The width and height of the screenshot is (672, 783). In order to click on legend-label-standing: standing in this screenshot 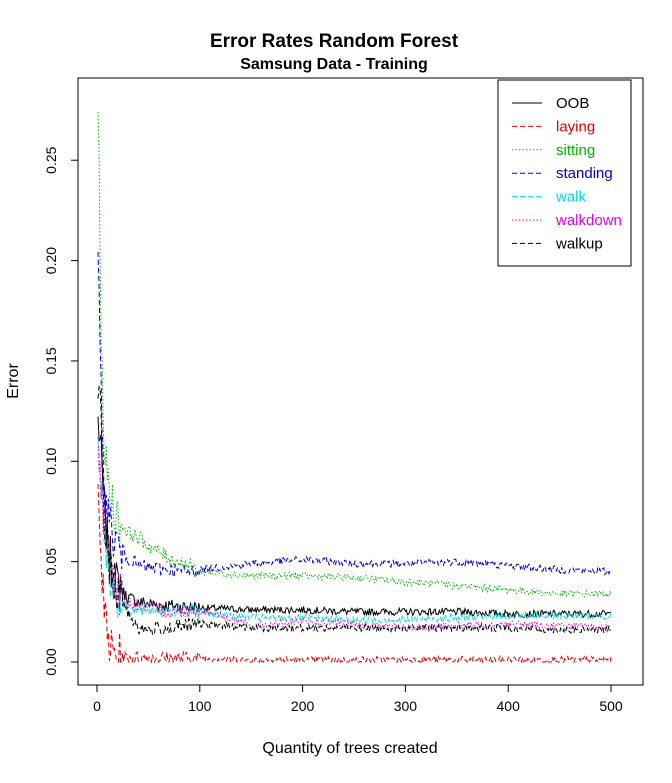, I will do `click(584, 173)`.